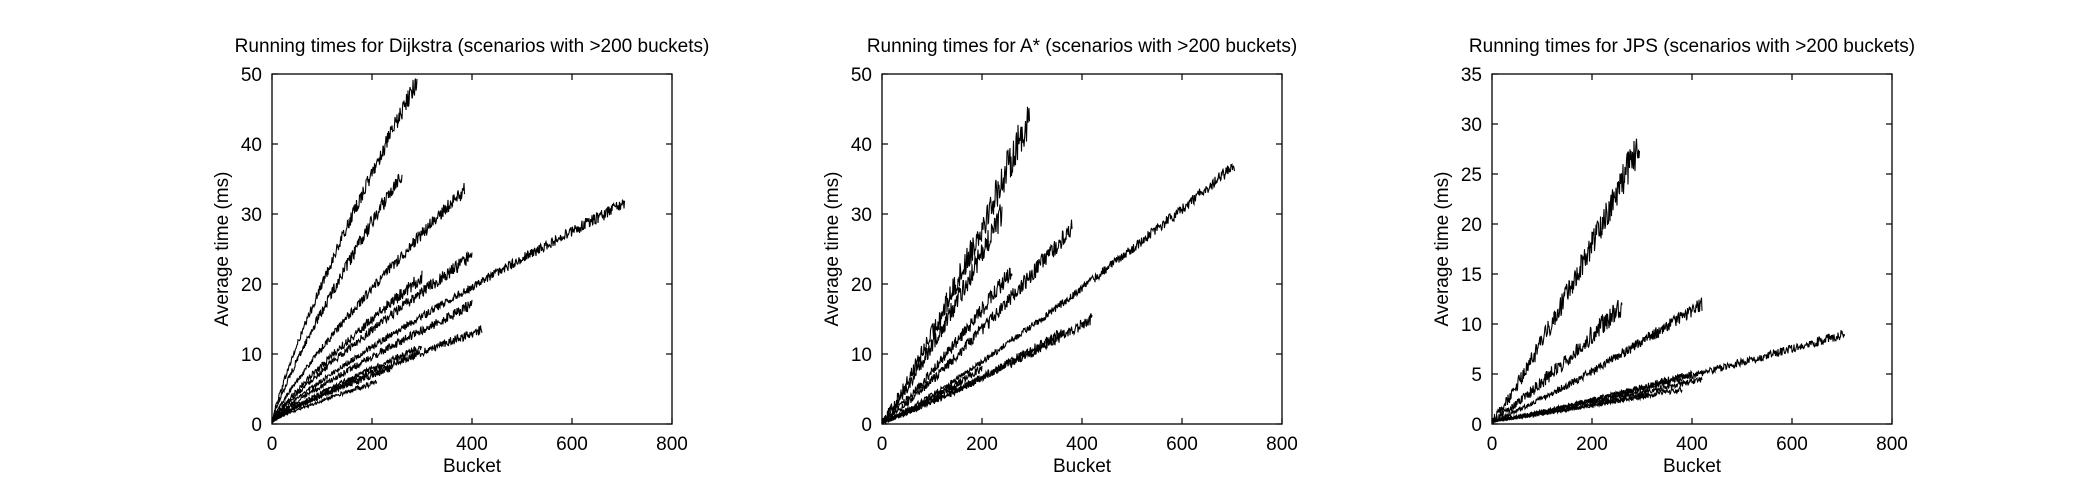 This screenshot has width=2083, height=479. I want to click on series-line-s11, so click(325, 401).